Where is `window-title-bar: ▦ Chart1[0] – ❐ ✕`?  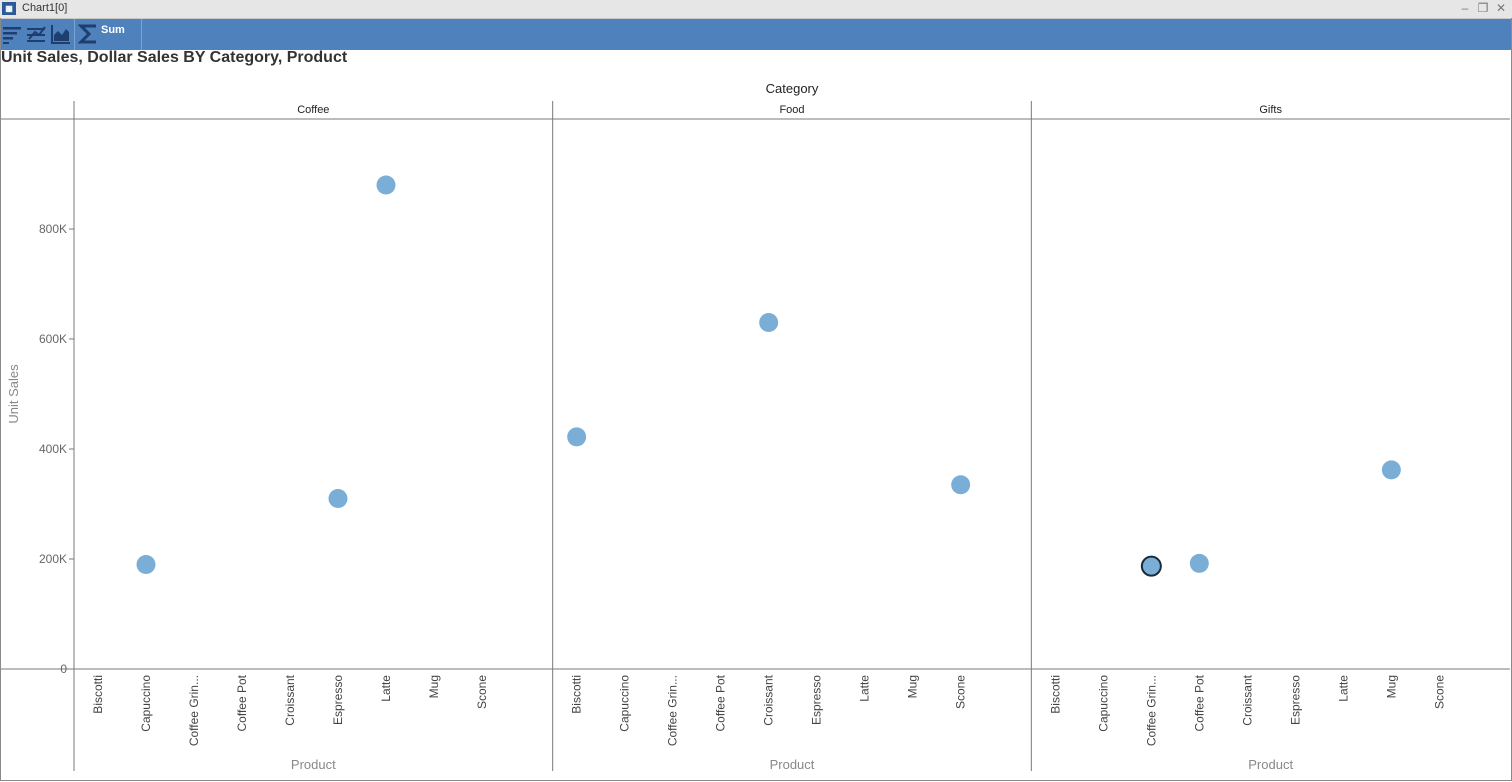 window-title-bar: ▦ Chart1[0] – ❐ ✕ is located at coordinates (756, 9).